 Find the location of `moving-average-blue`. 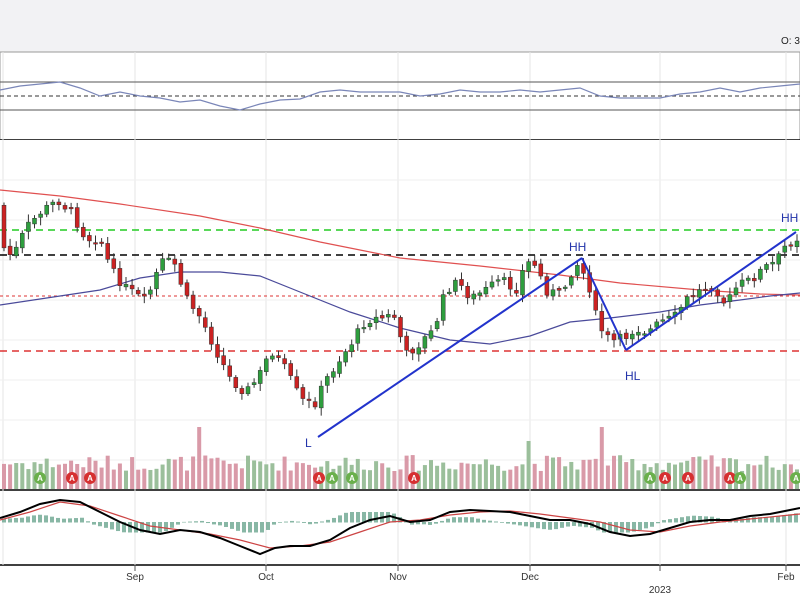

moving-average-blue is located at coordinates (400, 308).